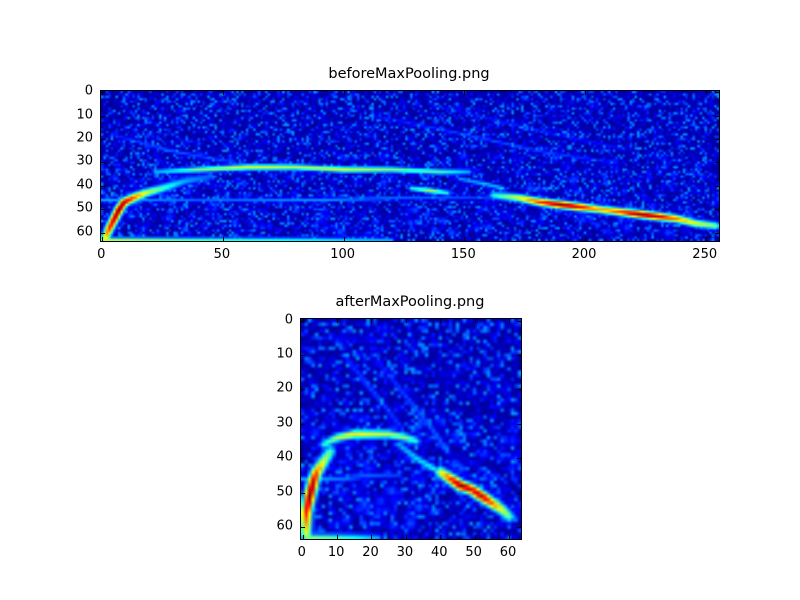 The height and width of the screenshot is (600, 800). Describe the element at coordinates (705, 254) in the screenshot. I see `x-tick-label: 250` at that location.